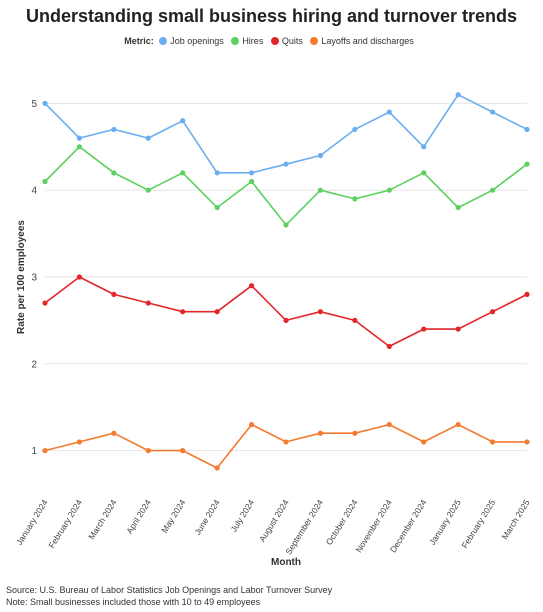 The width and height of the screenshot is (543, 612). Describe the element at coordinates (342, 522) in the screenshot. I see `x-tick-label: October 2024` at that location.